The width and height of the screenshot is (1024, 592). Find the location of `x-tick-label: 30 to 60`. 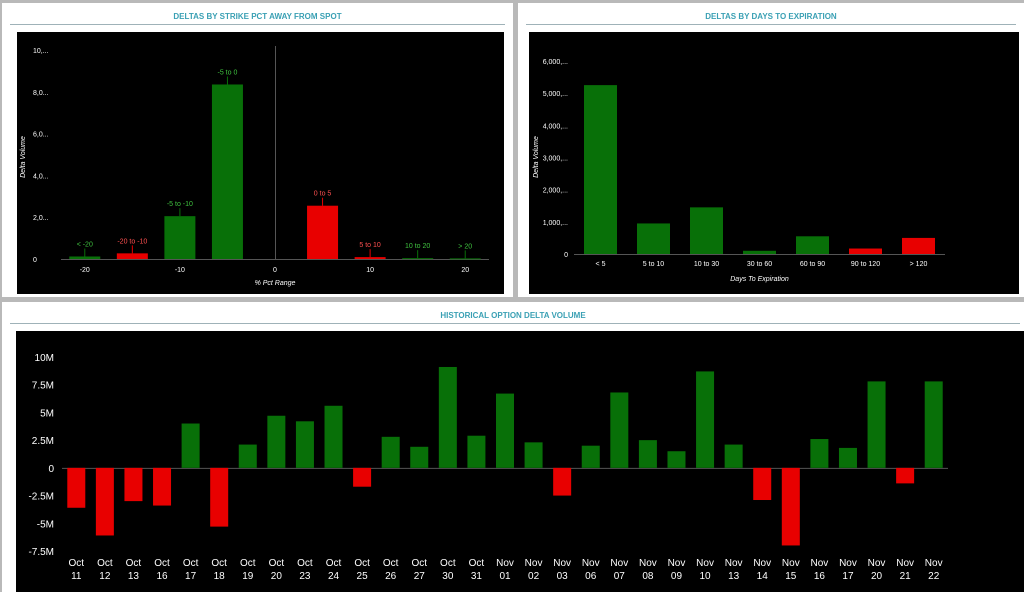

x-tick-label: 30 to 60 is located at coordinates (759, 264).